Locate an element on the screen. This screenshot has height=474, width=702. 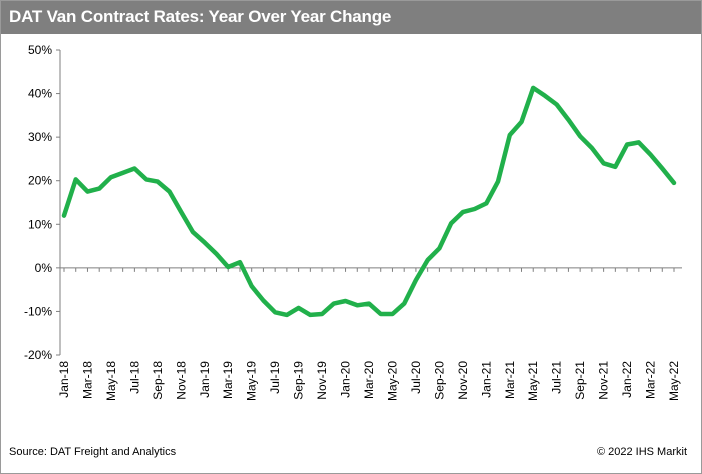
x-tick-label: Sep-21 is located at coordinates (580, 380).